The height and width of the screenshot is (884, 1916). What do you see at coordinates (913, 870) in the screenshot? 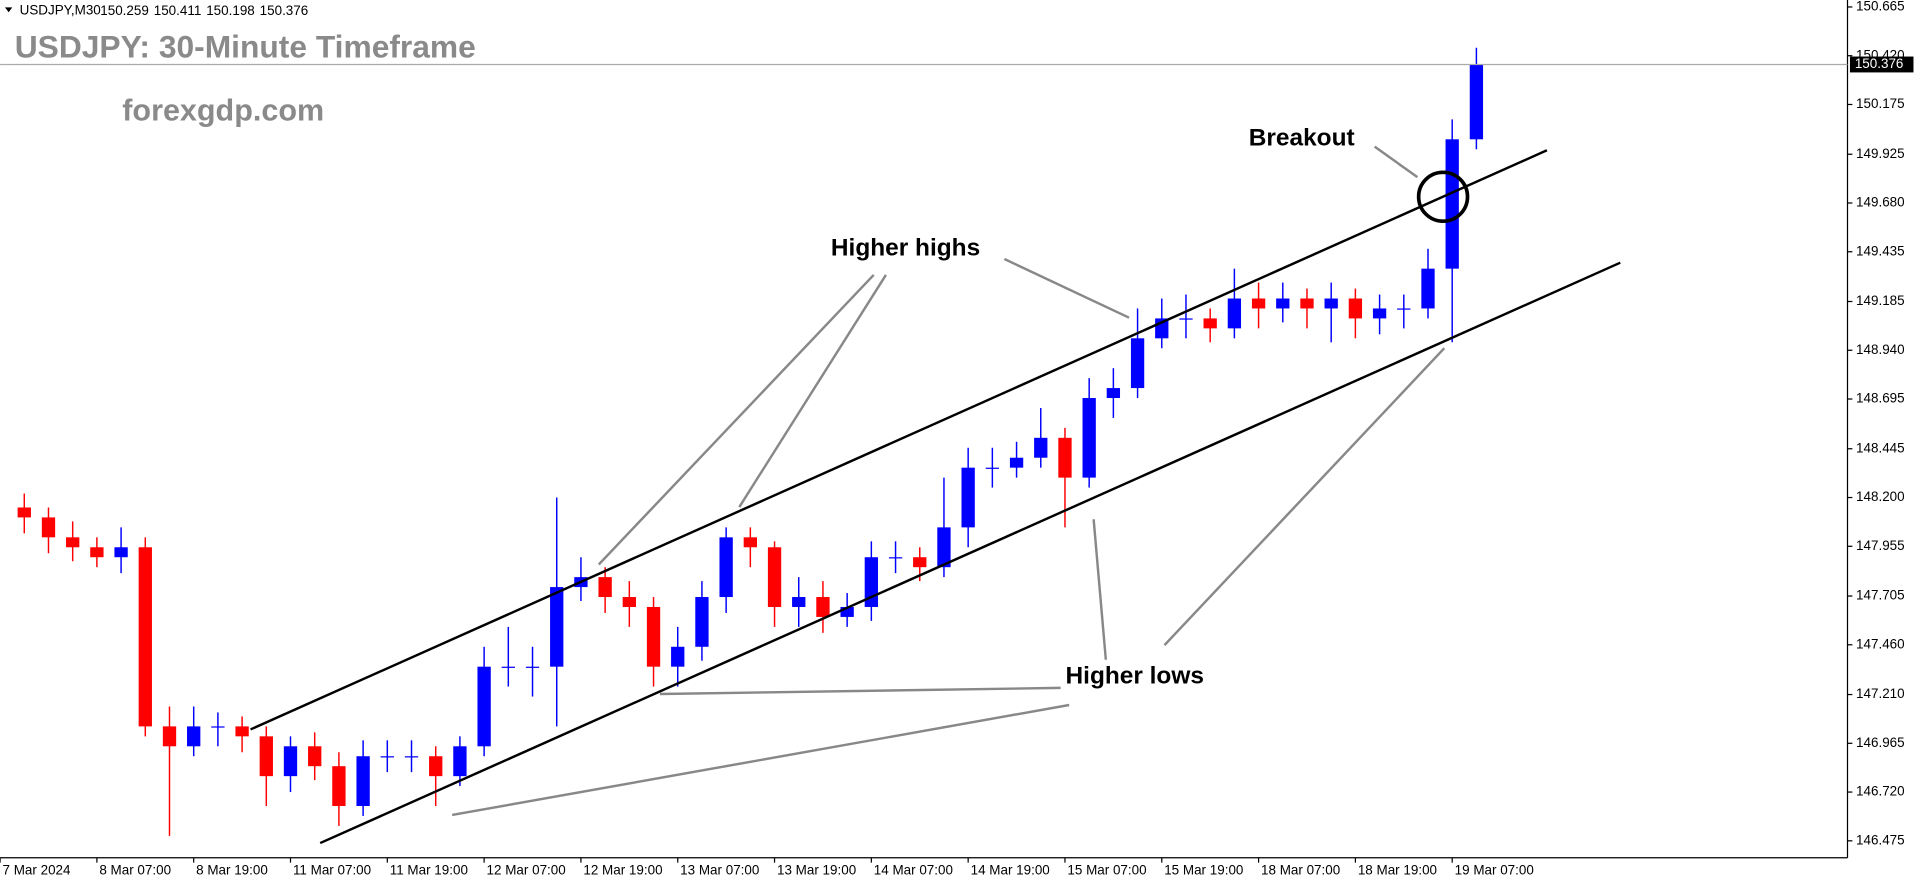
I see `x-tick-label: 14 Mar 07:00` at bounding box center [913, 870].